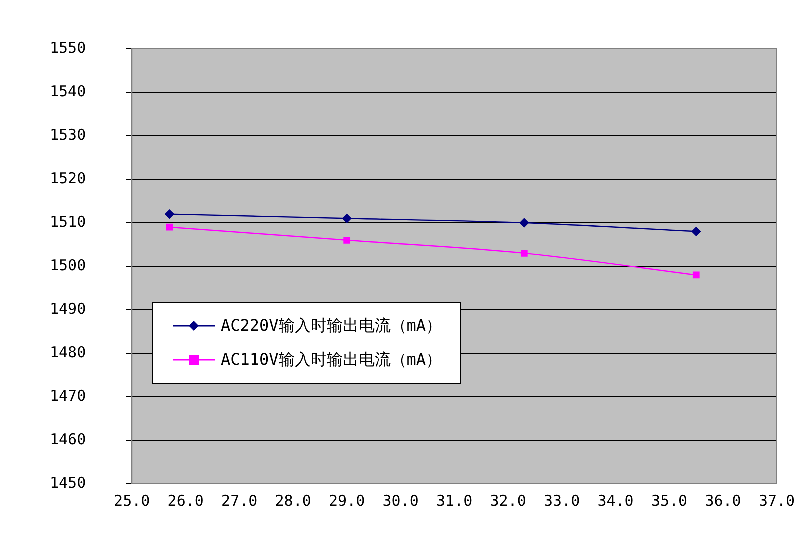 The width and height of the screenshot is (807, 544). Describe the element at coordinates (331, 360) in the screenshot. I see `legend-label: AC110V输入时输出电流（mA）` at that location.